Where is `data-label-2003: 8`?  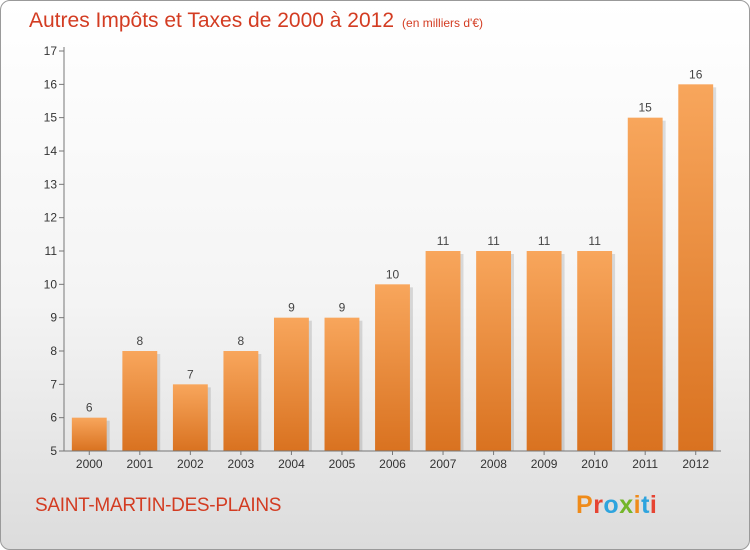 data-label-2003: 8 is located at coordinates (241, 341).